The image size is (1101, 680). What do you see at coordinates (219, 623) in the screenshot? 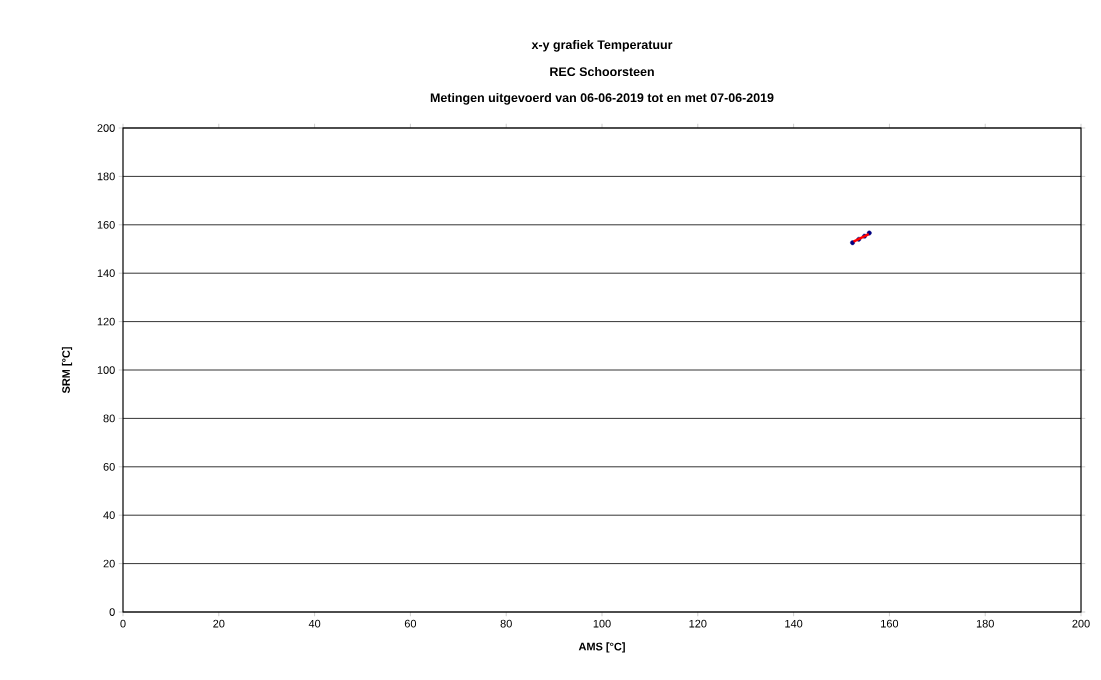
I see `x-tick-label: 20` at bounding box center [219, 623].